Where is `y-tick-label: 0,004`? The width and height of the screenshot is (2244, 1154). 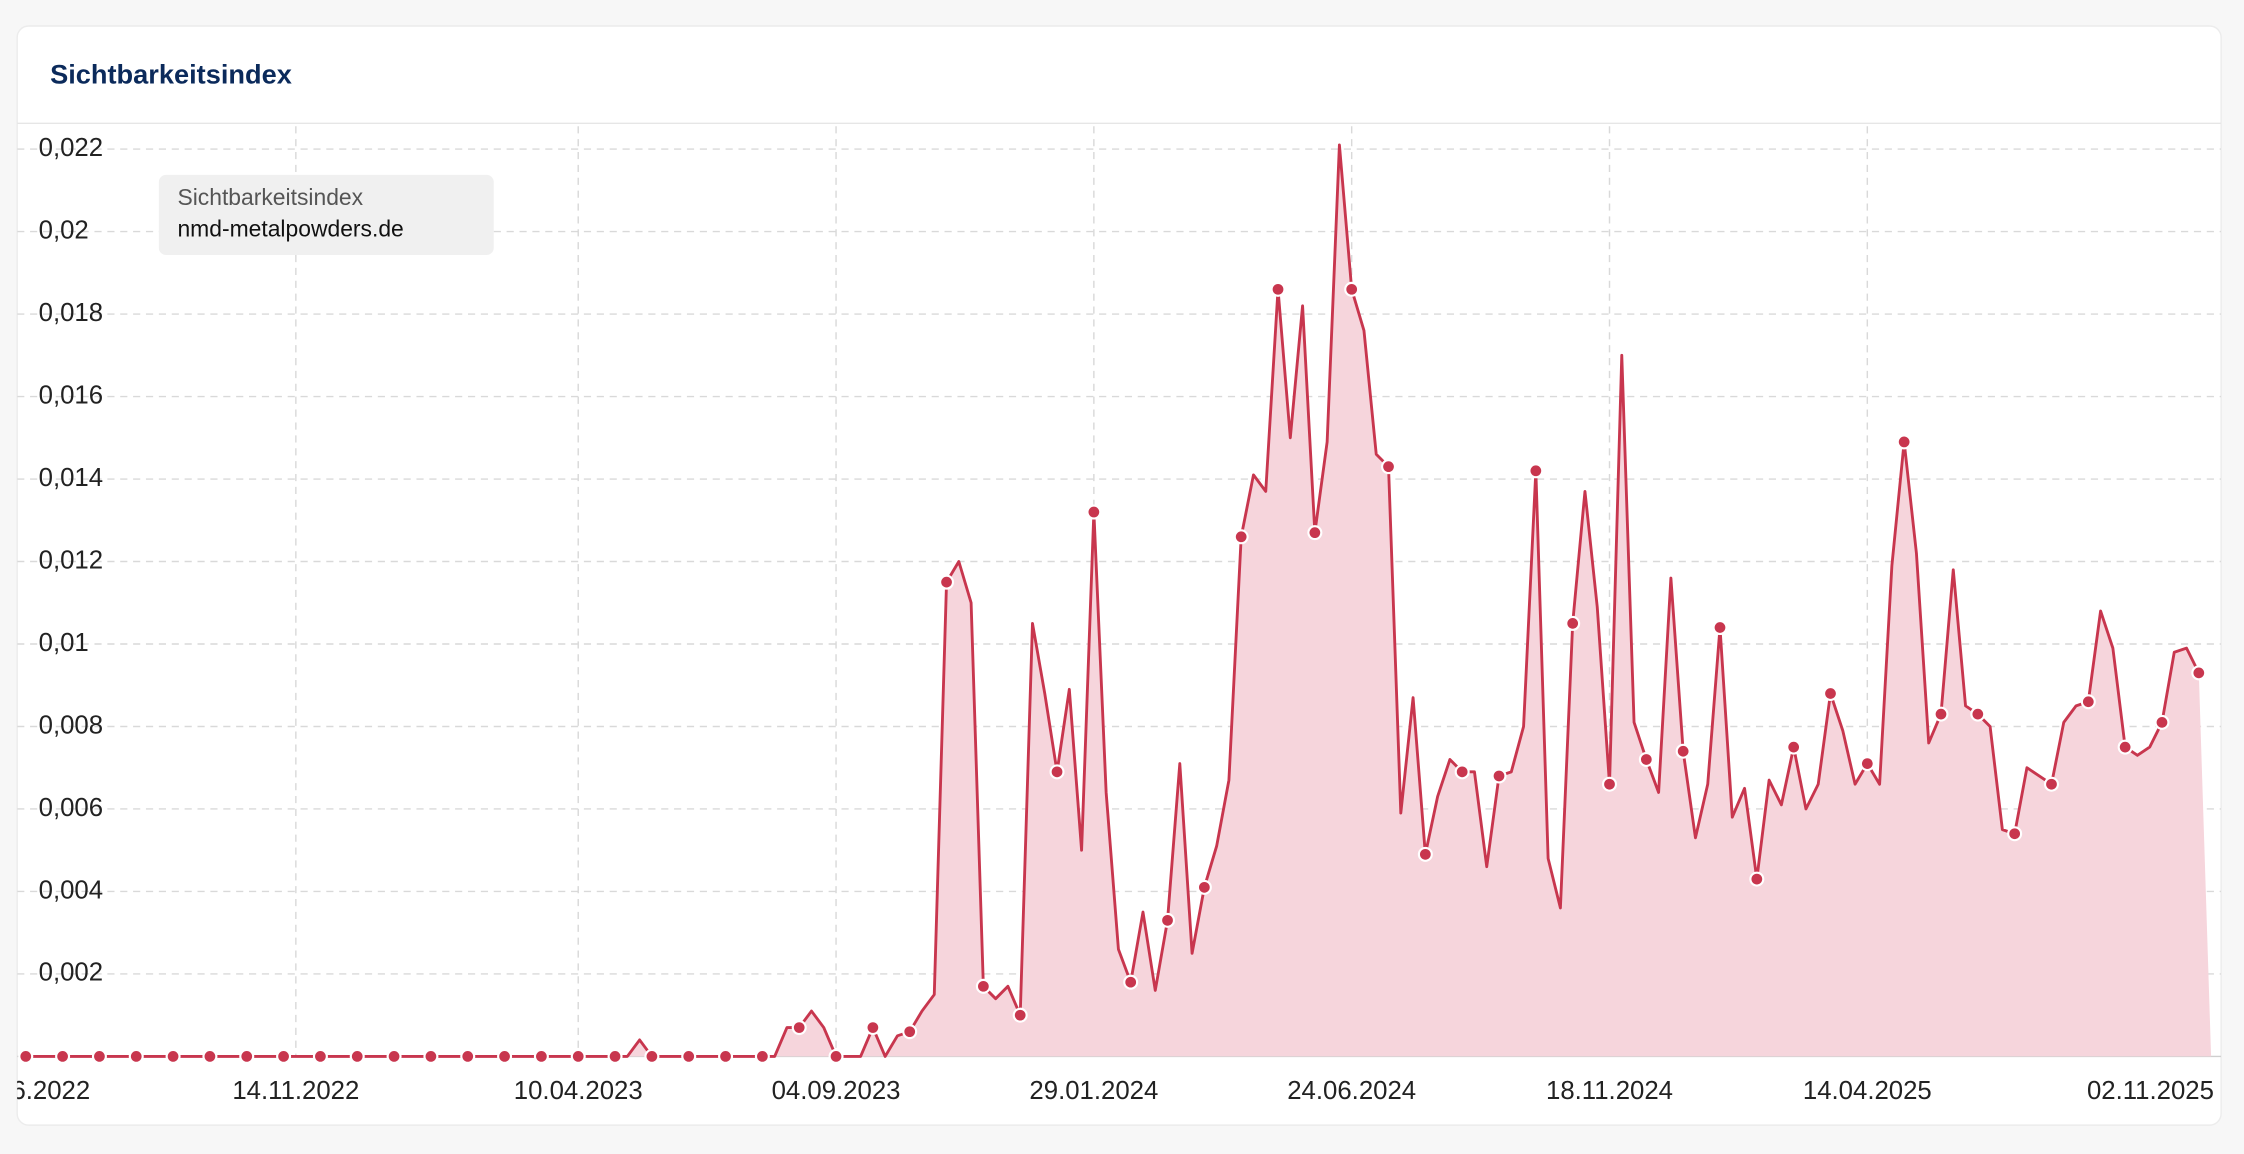 y-tick-label: 0,004 is located at coordinates (71, 890).